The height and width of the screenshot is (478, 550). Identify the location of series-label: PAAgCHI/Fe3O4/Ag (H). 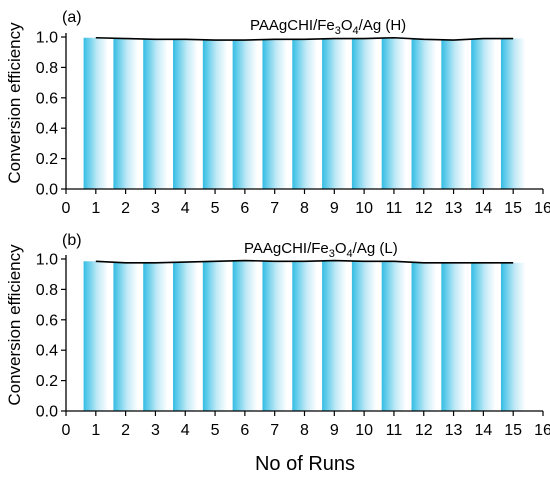
(328, 27).